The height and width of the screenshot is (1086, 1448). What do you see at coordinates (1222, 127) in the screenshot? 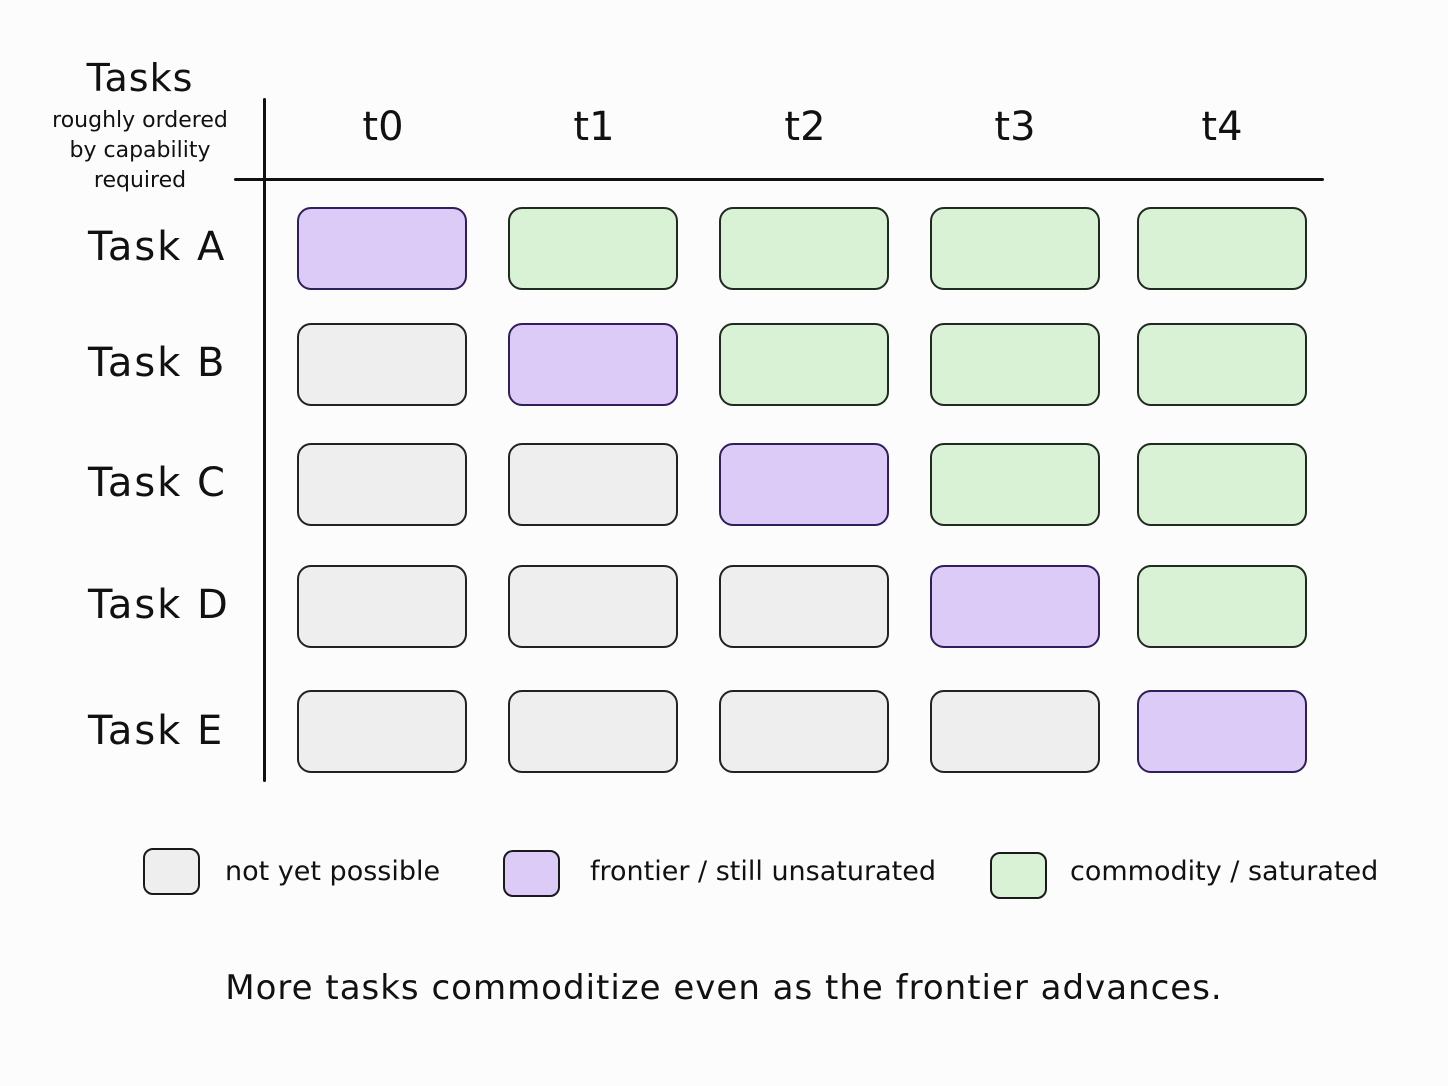
I see `column-header-t4: t4` at bounding box center [1222, 127].